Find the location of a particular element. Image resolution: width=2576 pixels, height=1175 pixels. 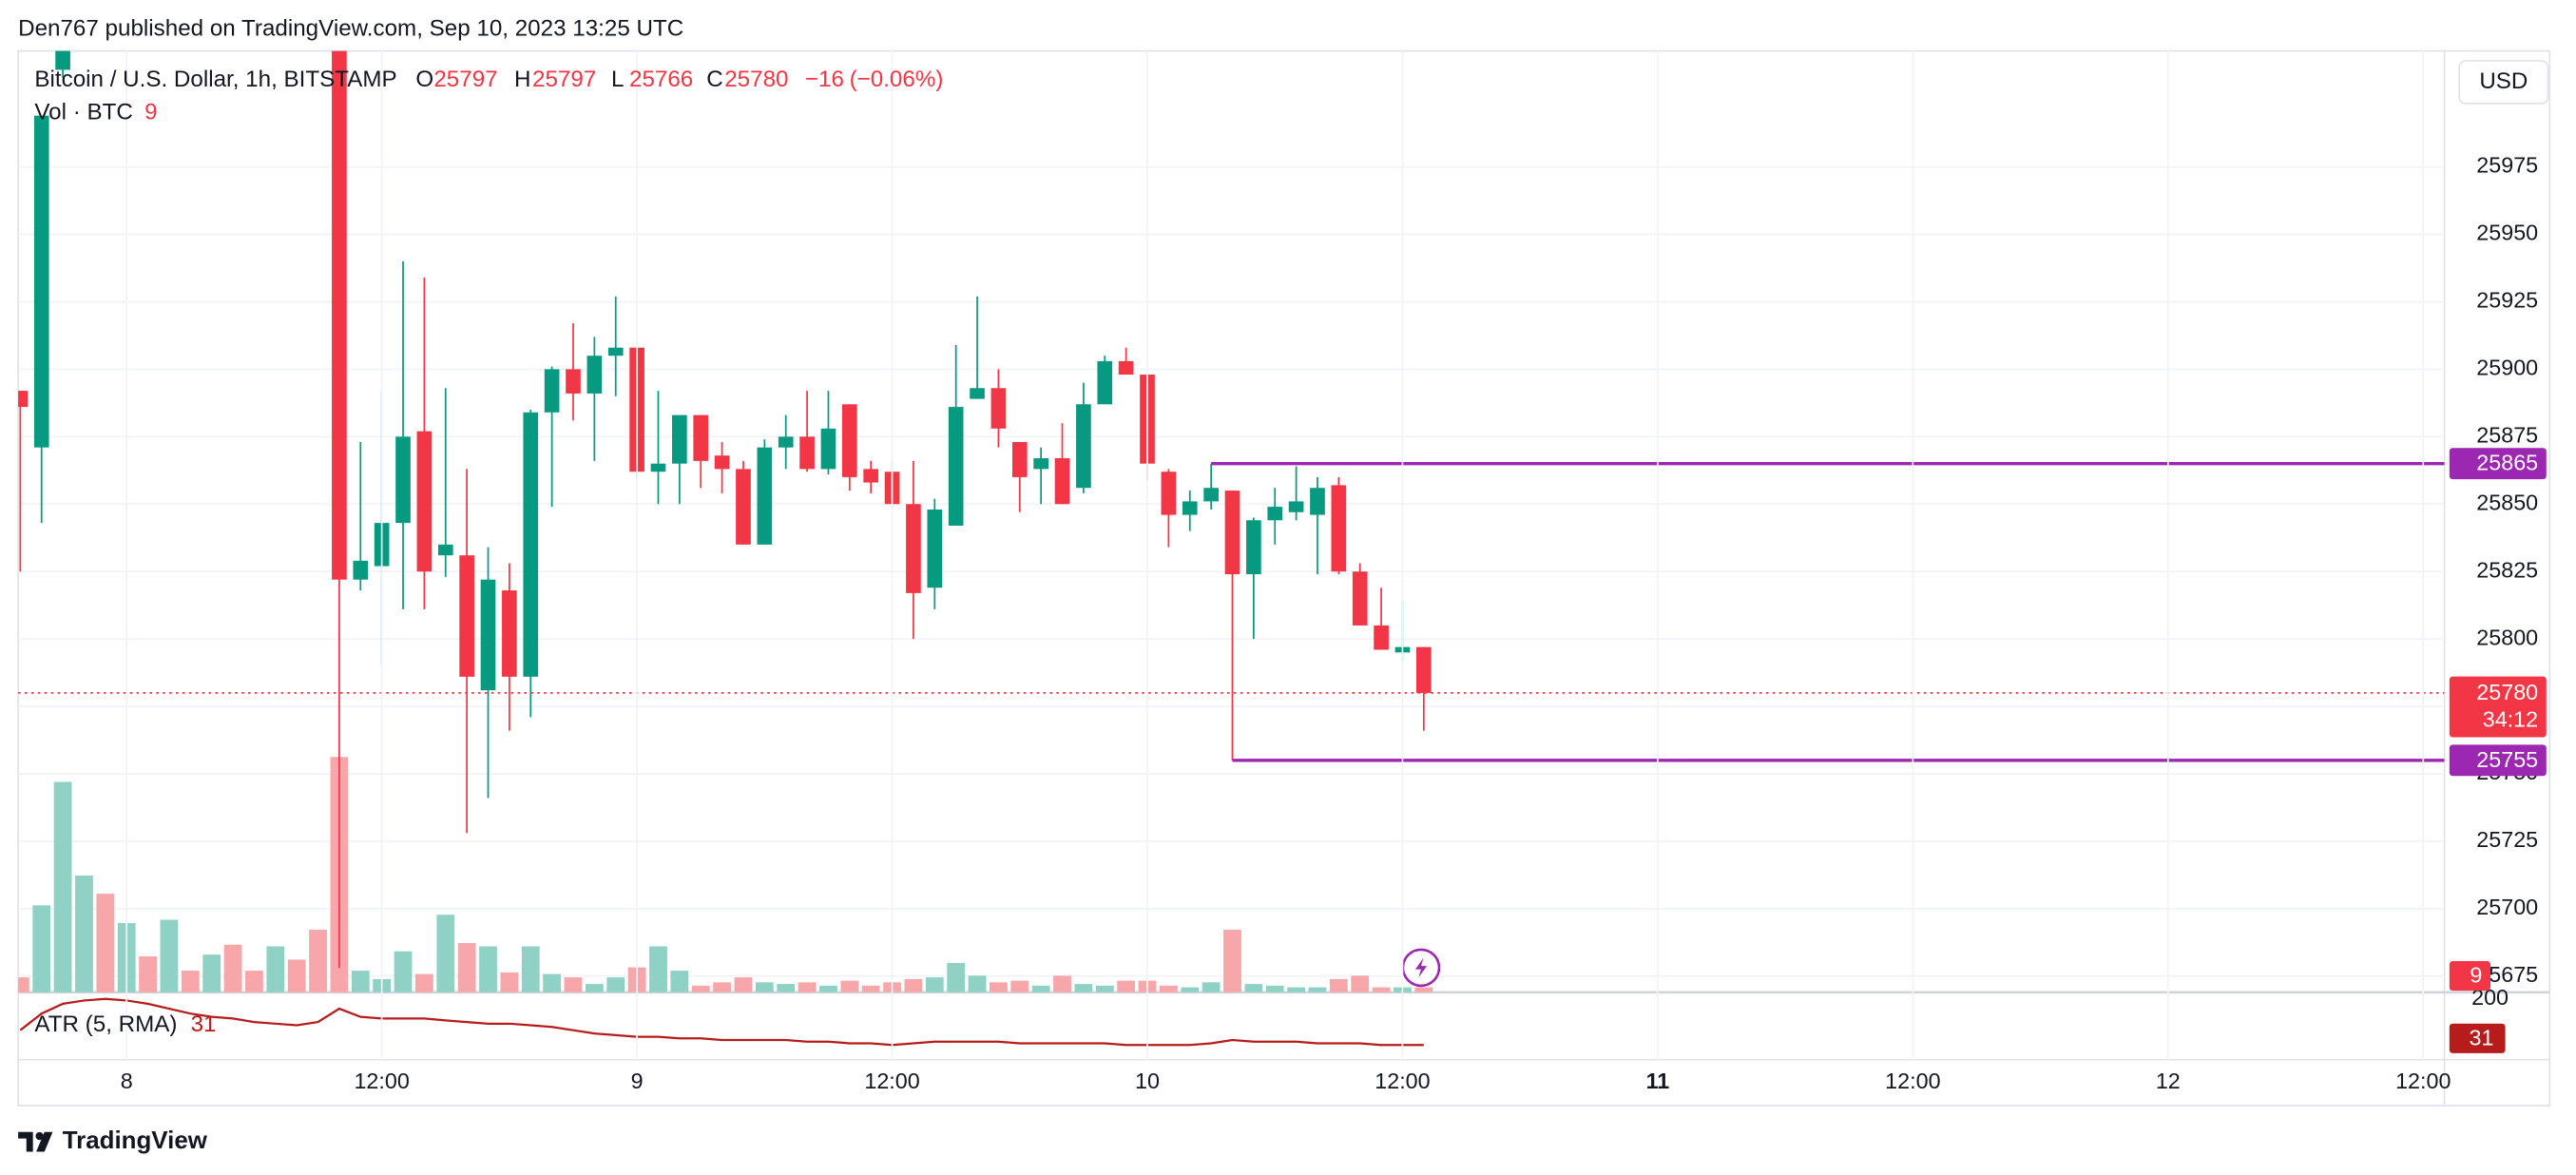

atr-label-box is located at coordinates (2478, 1038).